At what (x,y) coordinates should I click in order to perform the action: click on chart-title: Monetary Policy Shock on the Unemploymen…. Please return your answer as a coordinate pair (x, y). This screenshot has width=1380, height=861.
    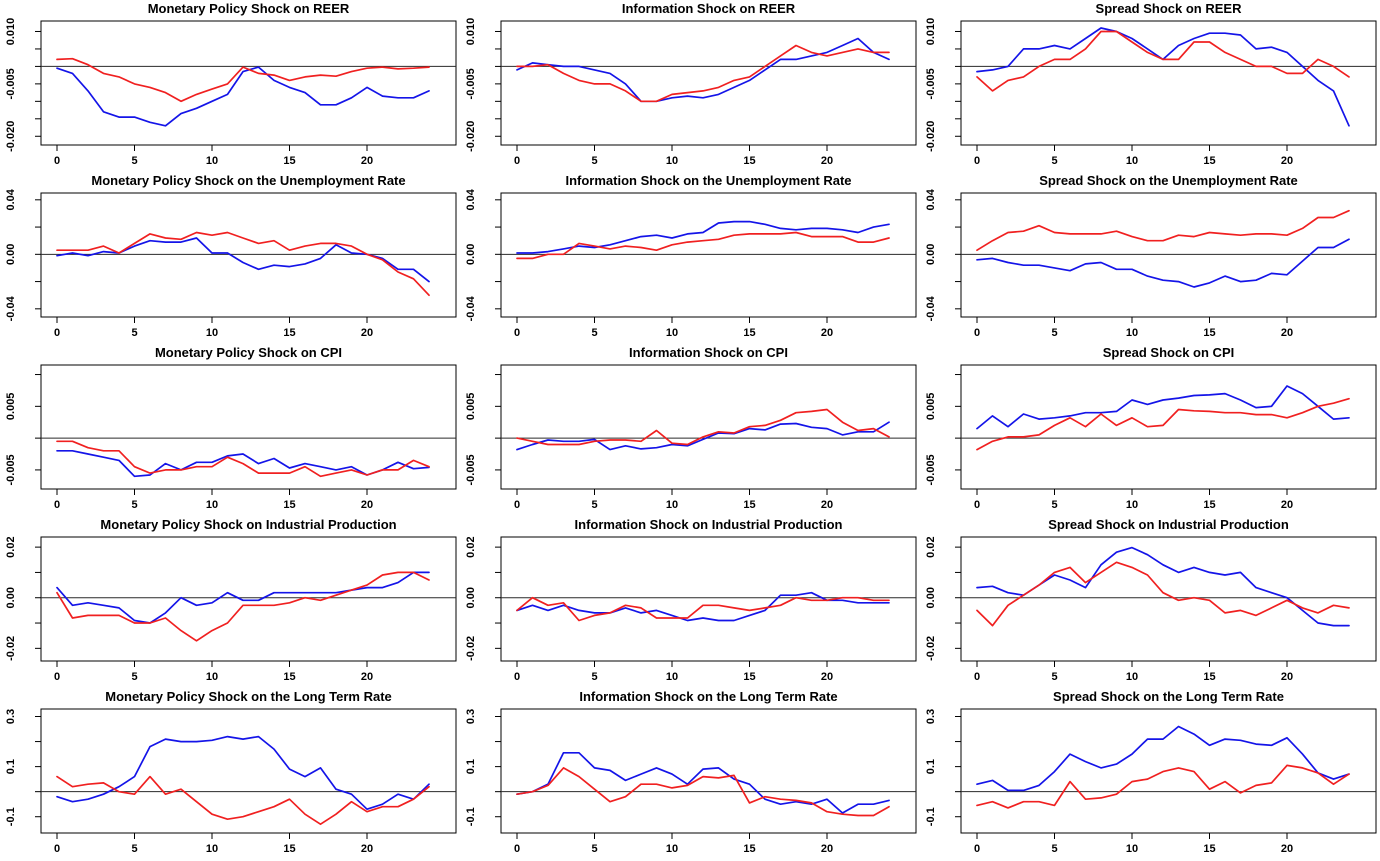
    Looking at the image, I should click on (248, 180).